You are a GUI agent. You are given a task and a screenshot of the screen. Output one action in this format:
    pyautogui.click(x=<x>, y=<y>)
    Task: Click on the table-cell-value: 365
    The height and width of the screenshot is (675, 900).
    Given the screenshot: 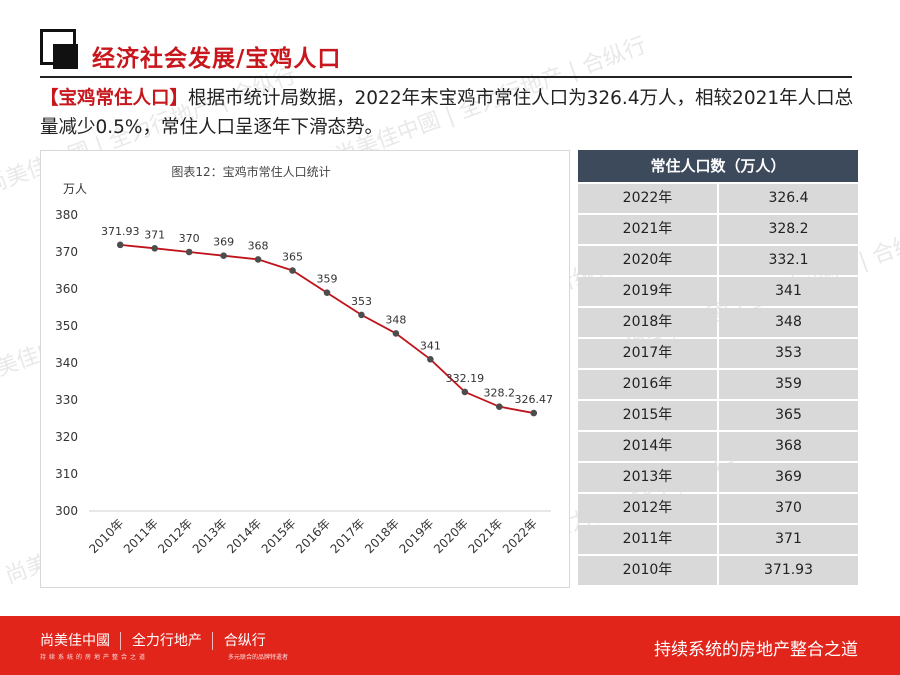 What is the action you would take?
    pyautogui.click(x=788, y=415)
    